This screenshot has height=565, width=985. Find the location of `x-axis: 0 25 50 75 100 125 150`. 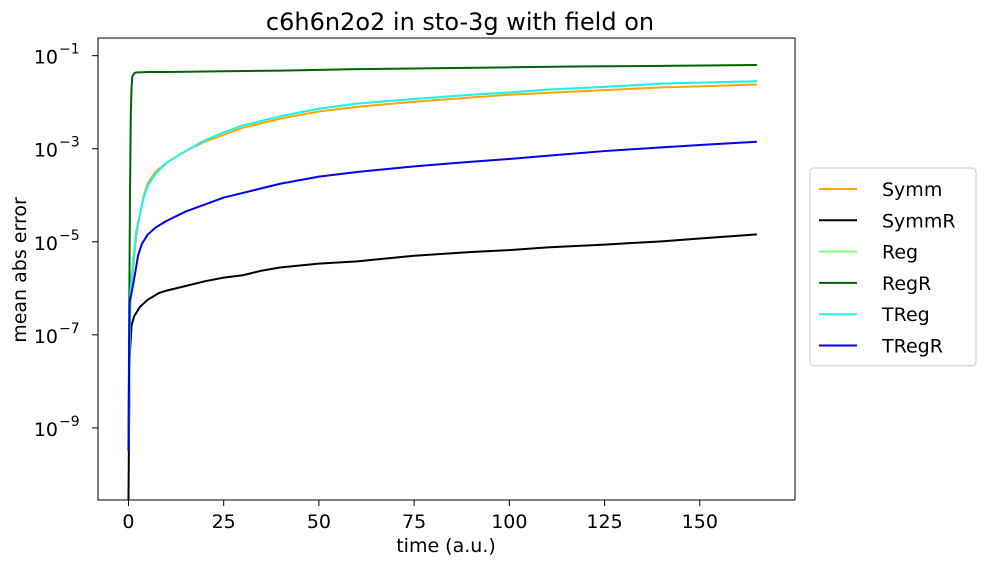

x-axis: 0 25 50 75 100 125 150 is located at coordinates (420, 516).